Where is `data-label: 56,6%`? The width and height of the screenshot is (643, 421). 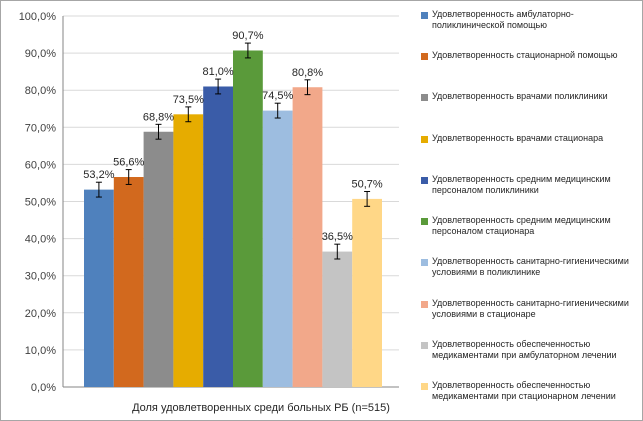
data-label: 56,6% is located at coordinates (128, 163).